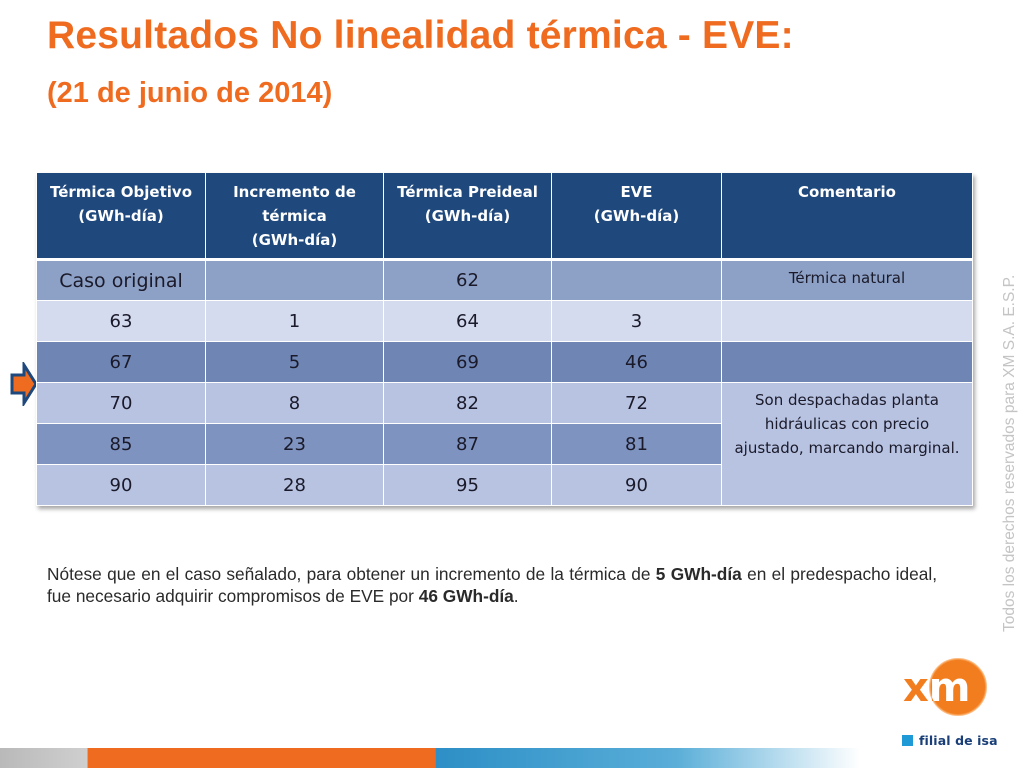 The image size is (1024, 768). What do you see at coordinates (121, 444) in the screenshot?
I see `cell-termica-objetivo: 85` at bounding box center [121, 444].